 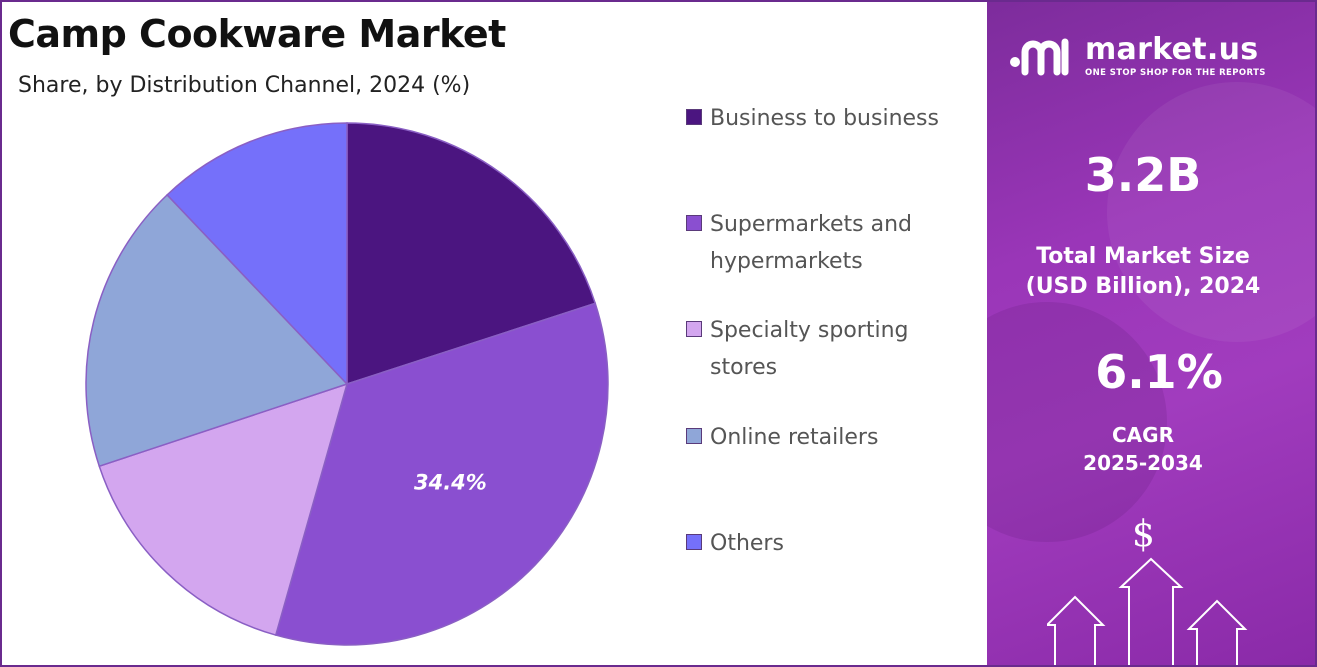 What do you see at coordinates (794, 437) in the screenshot?
I see `legend-label: Online retailers` at bounding box center [794, 437].